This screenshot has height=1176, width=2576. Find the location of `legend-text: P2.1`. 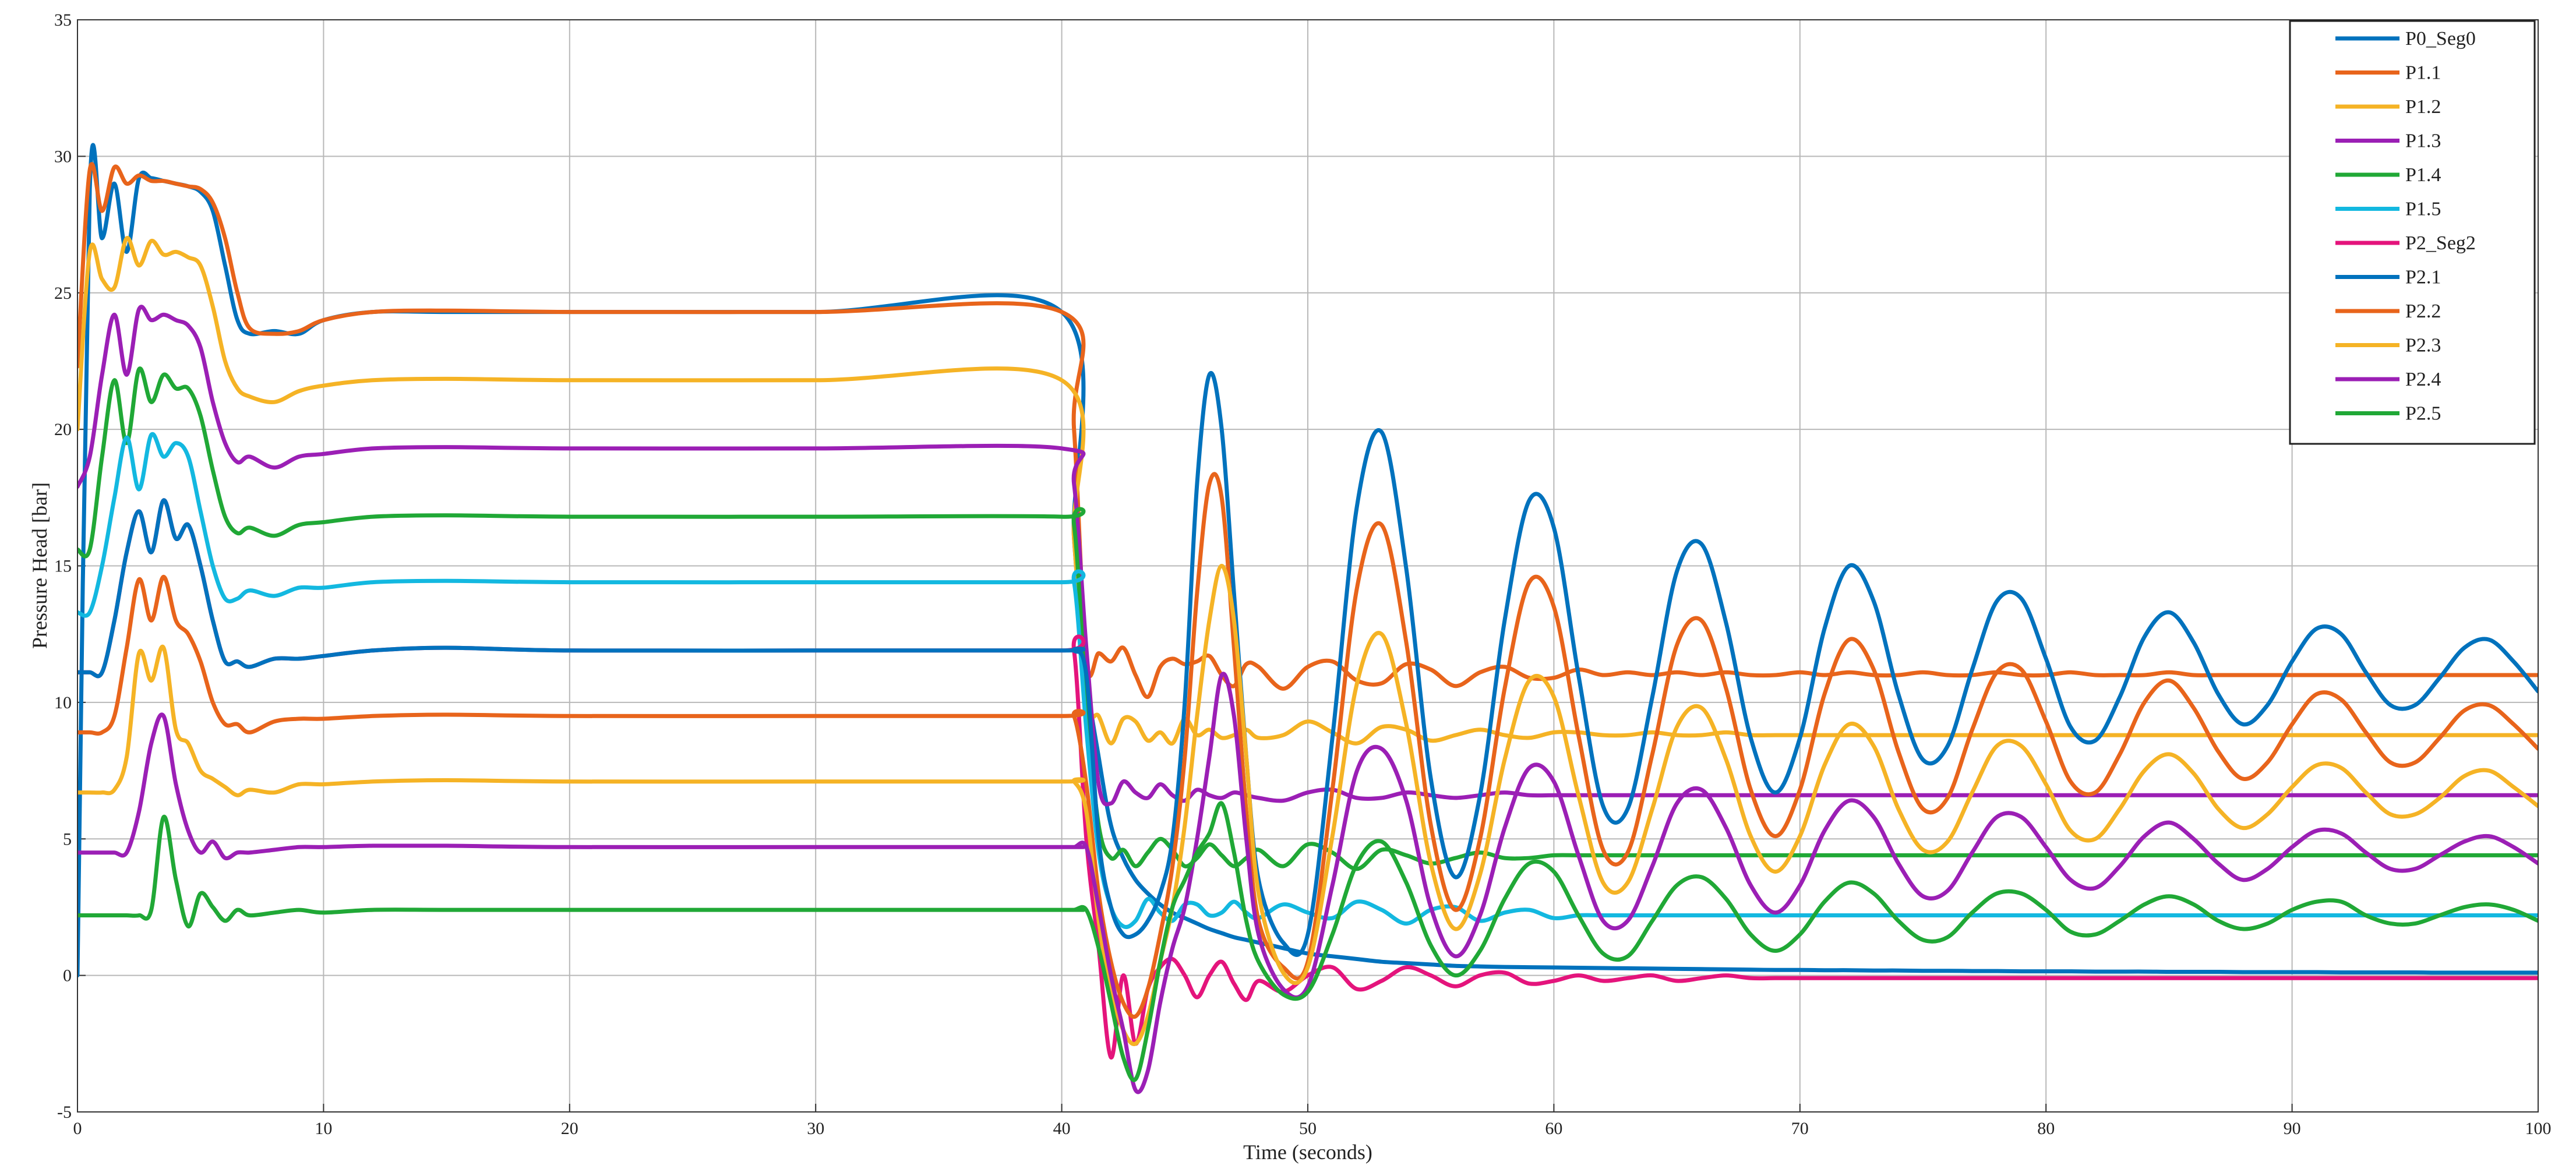

legend-text: P2.1 is located at coordinates (2423, 277).